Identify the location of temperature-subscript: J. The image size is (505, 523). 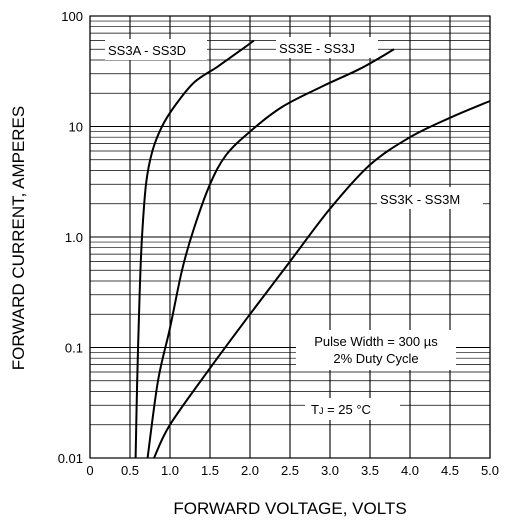
(321, 411).